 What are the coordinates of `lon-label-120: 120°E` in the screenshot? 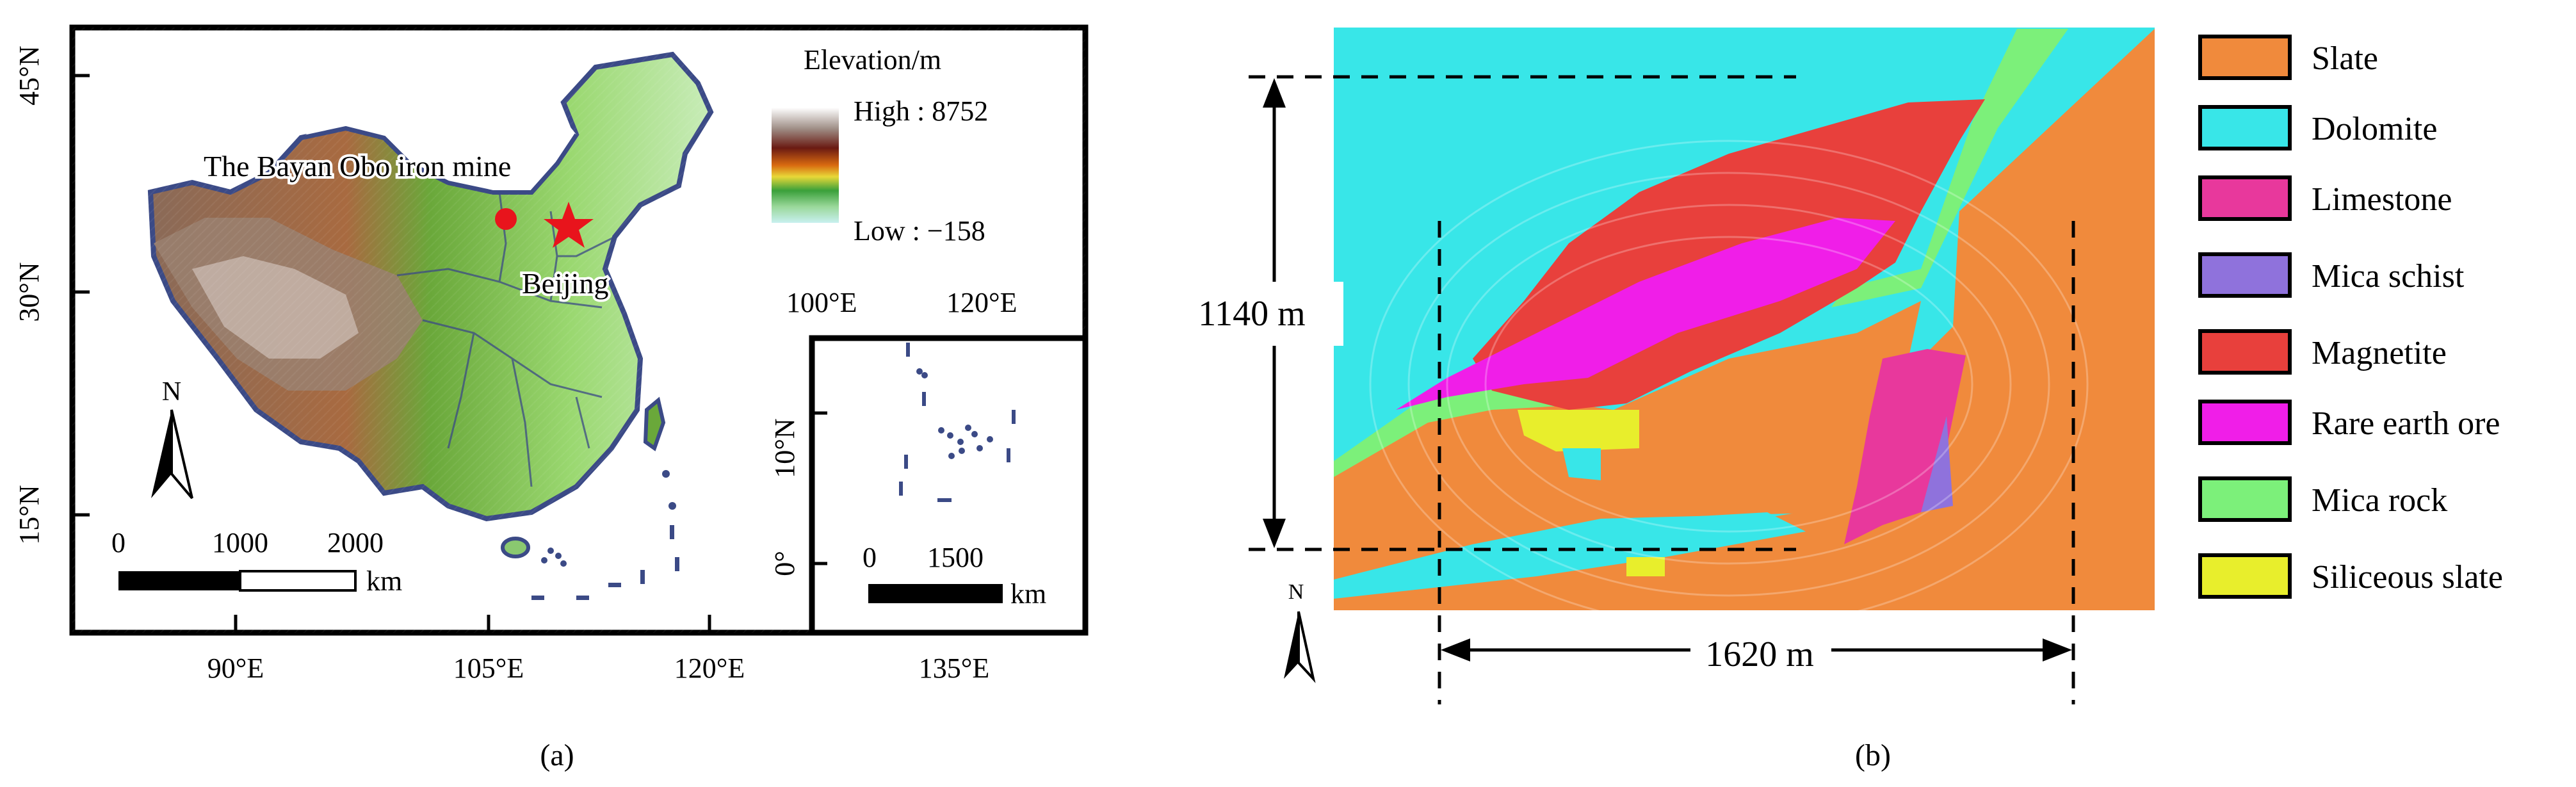 It's located at (709, 668).